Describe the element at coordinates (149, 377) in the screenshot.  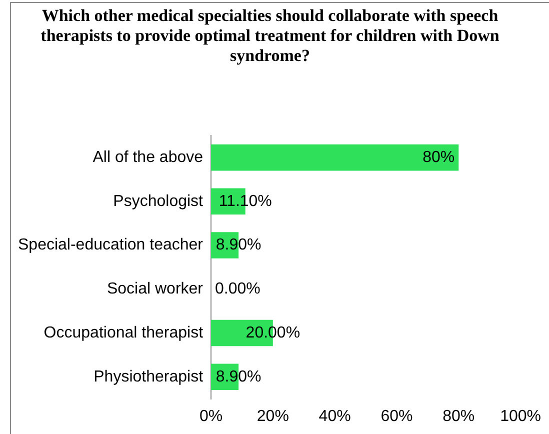
I see `y-tick-label: Physiotherapist` at that location.